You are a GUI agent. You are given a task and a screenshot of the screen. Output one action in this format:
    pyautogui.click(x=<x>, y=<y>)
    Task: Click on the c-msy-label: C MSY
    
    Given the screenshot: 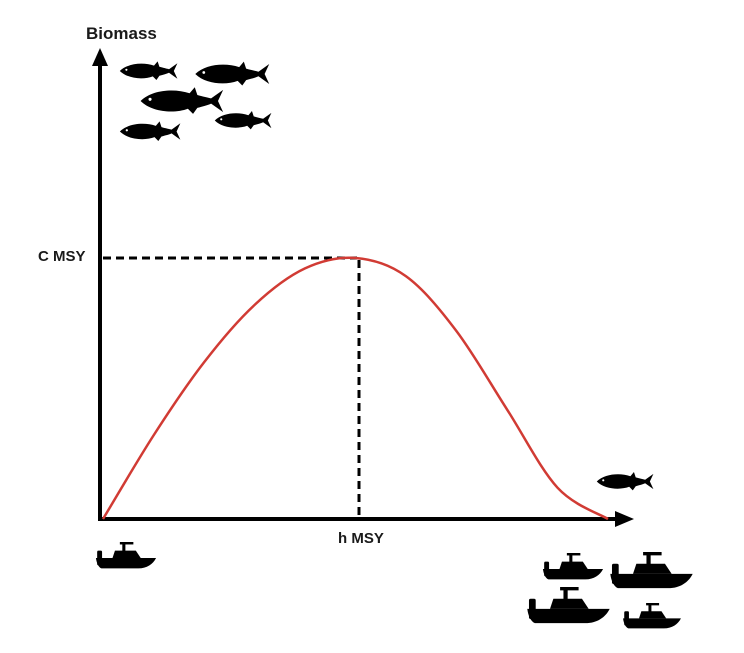 What is the action you would take?
    pyautogui.click(x=62, y=256)
    